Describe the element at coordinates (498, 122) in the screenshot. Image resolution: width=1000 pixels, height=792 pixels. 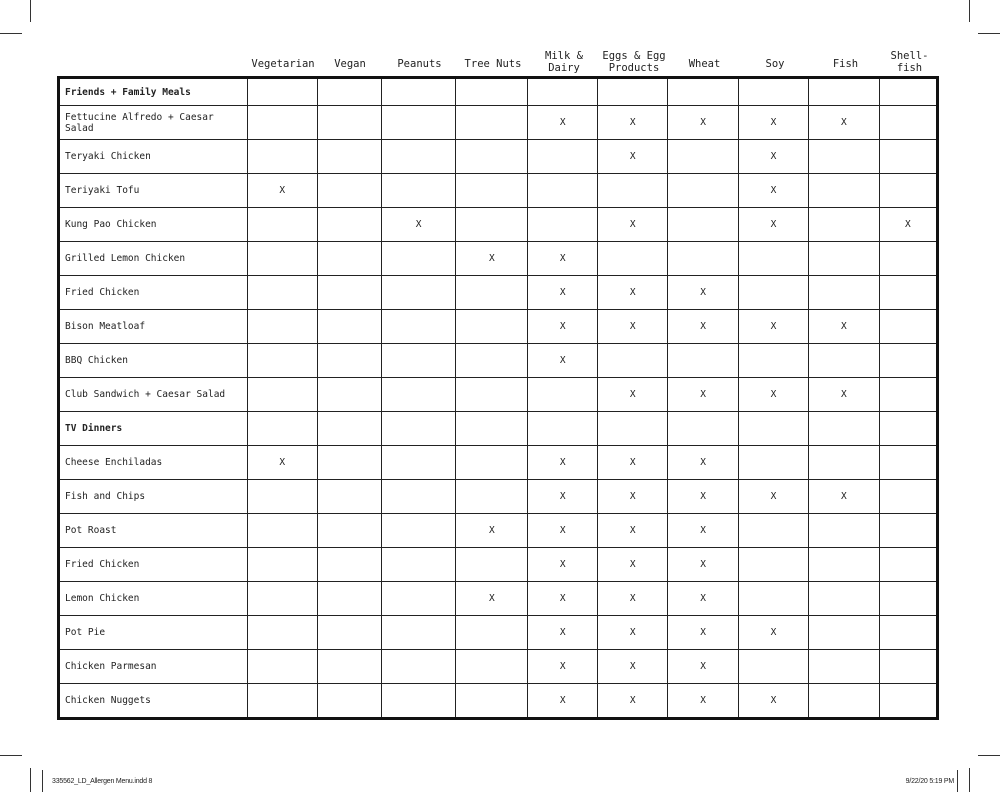
I see `table-row: Fettucine Alfredo + Caesar Salad X X X X X` at that location.